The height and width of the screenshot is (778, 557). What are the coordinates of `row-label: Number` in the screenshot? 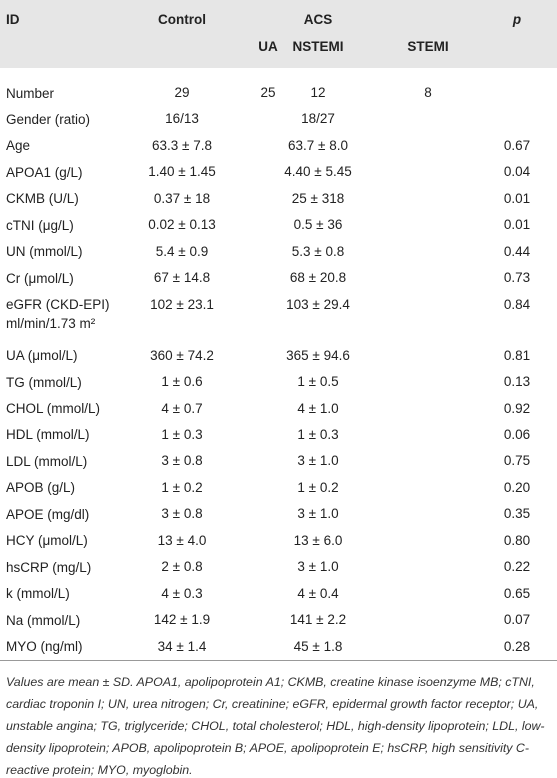 It's located at (30, 93).